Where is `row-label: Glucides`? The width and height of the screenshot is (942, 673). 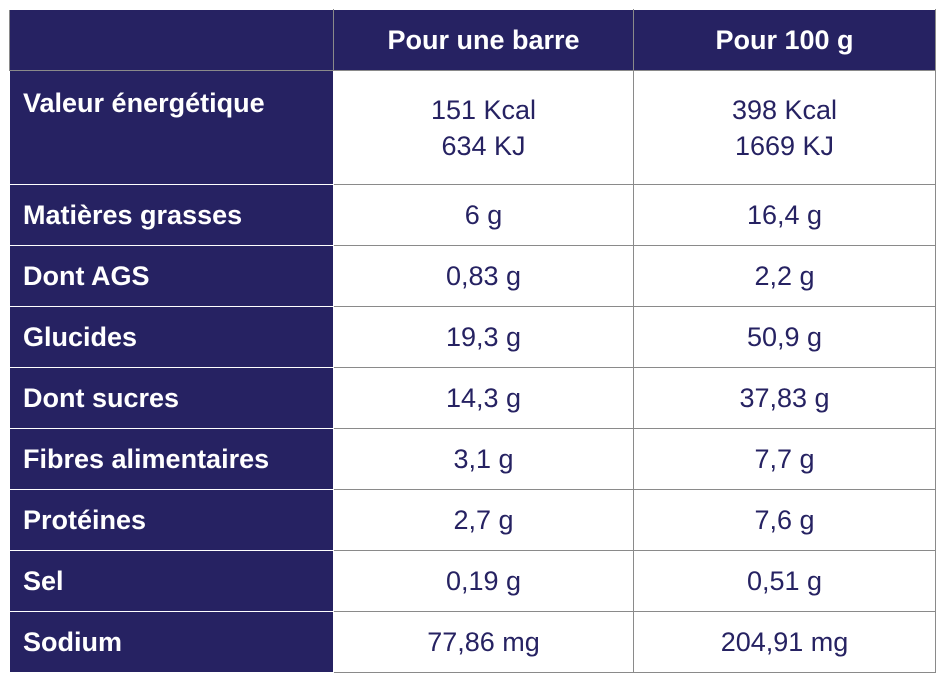
row-label: Glucides is located at coordinates (171, 337).